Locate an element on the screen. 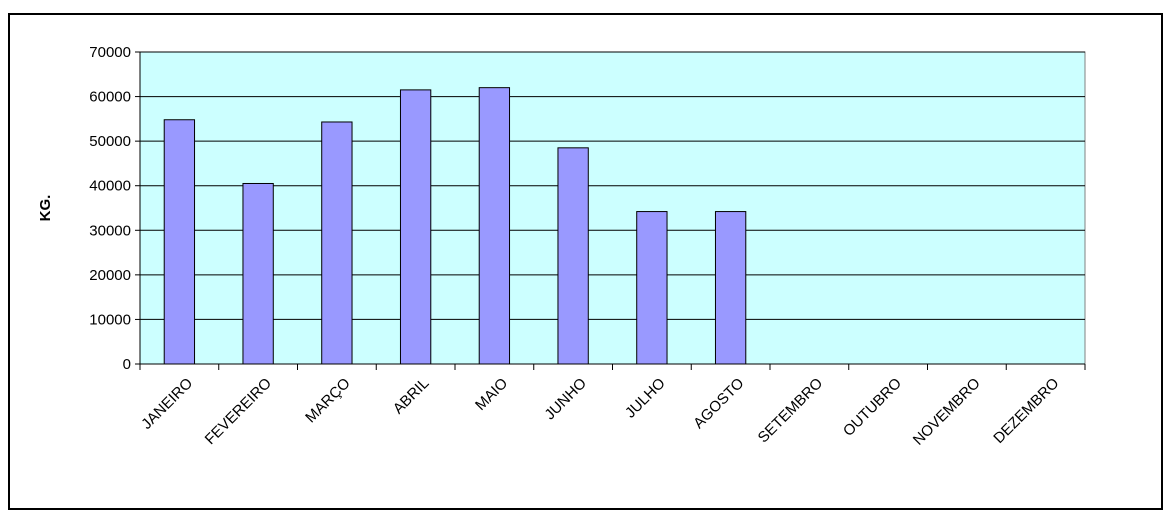  y-tick-label: 30000 is located at coordinates (110, 230).